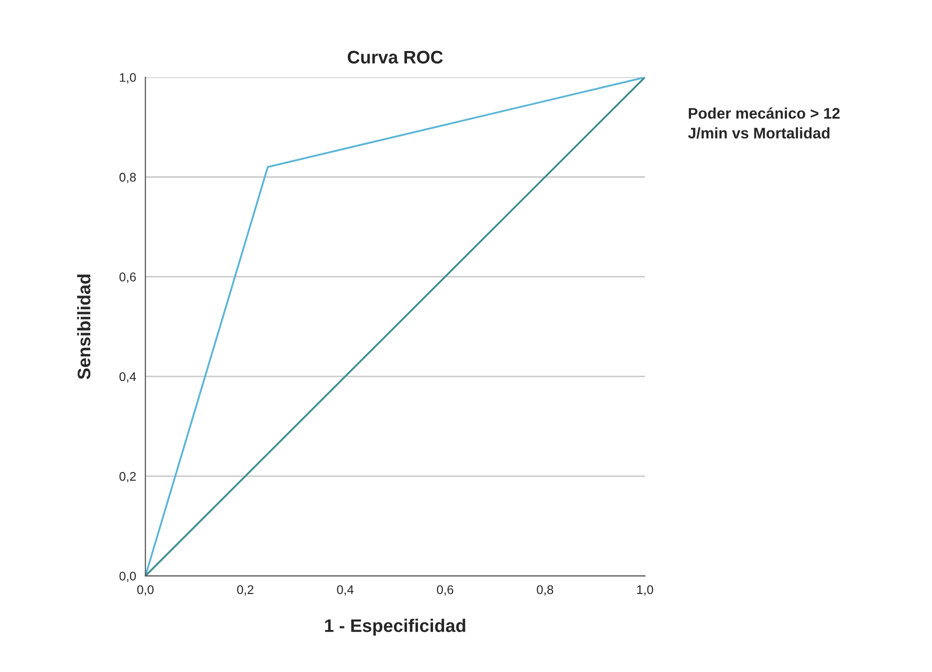  What do you see at coordinates (245, 590) in the screenshot?
I see `x-tick-label: 0,2` at bounding box center [245, 590].